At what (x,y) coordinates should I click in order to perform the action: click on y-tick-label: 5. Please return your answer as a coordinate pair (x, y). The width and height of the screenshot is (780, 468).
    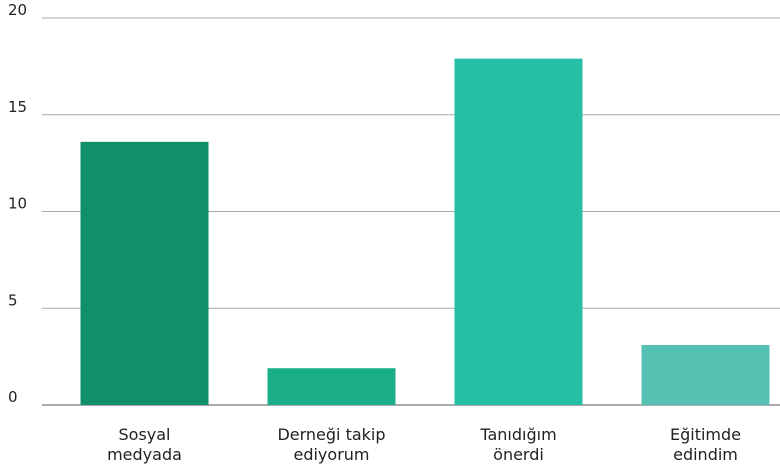
    Looking at the image, I should click on (13, 300).